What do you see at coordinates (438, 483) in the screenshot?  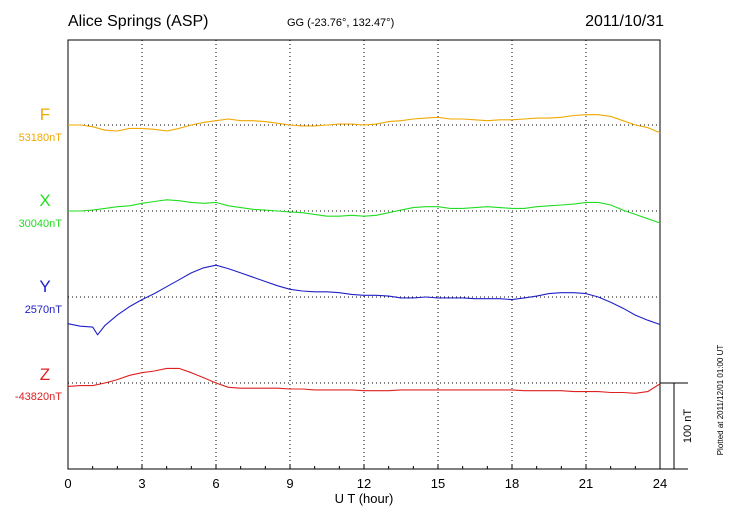 I see `x-tick-label: 15` at bounding box center [438, 483].